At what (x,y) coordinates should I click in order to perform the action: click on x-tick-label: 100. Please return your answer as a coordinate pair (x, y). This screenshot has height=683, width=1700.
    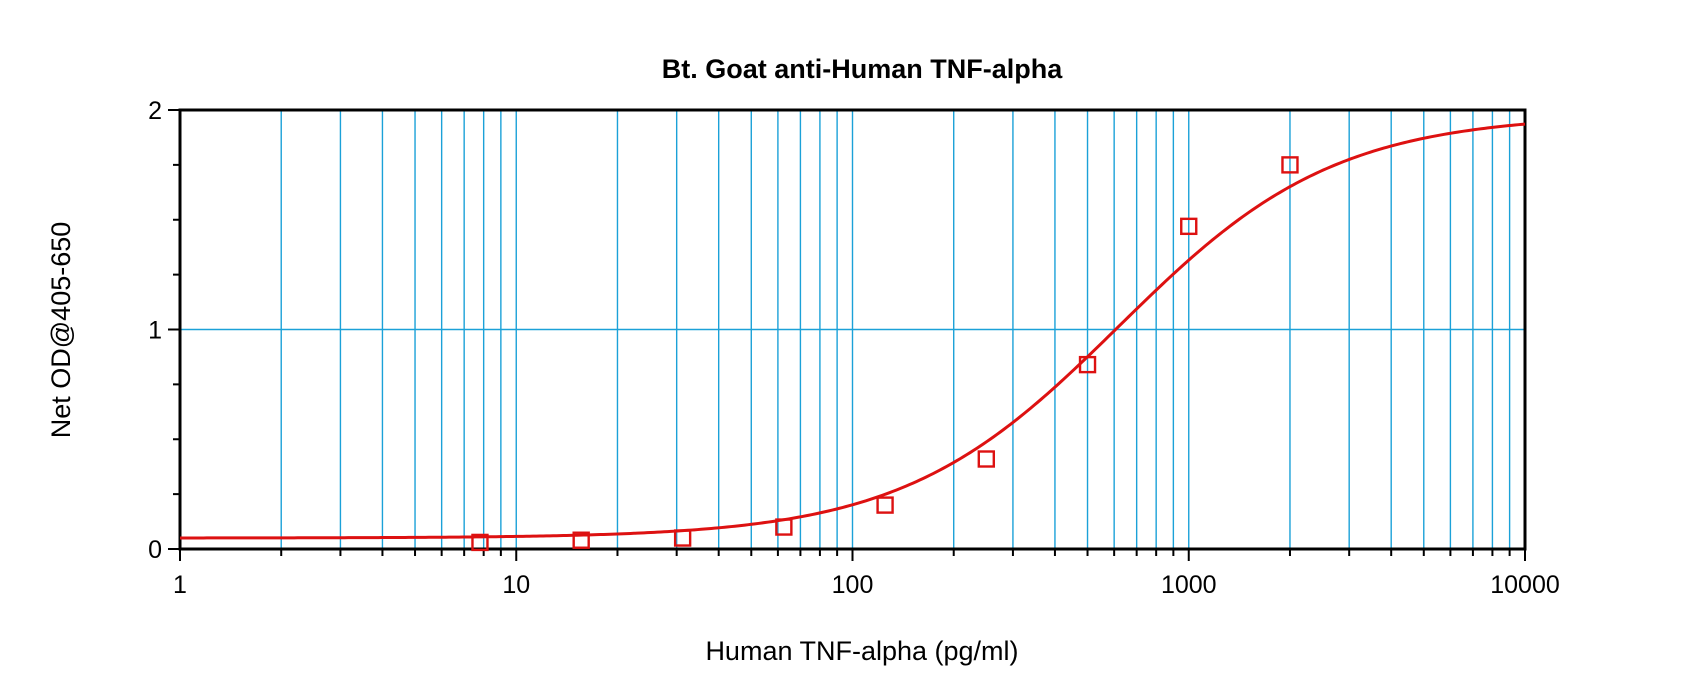
    Looking at the image, I should click on (853, 585).